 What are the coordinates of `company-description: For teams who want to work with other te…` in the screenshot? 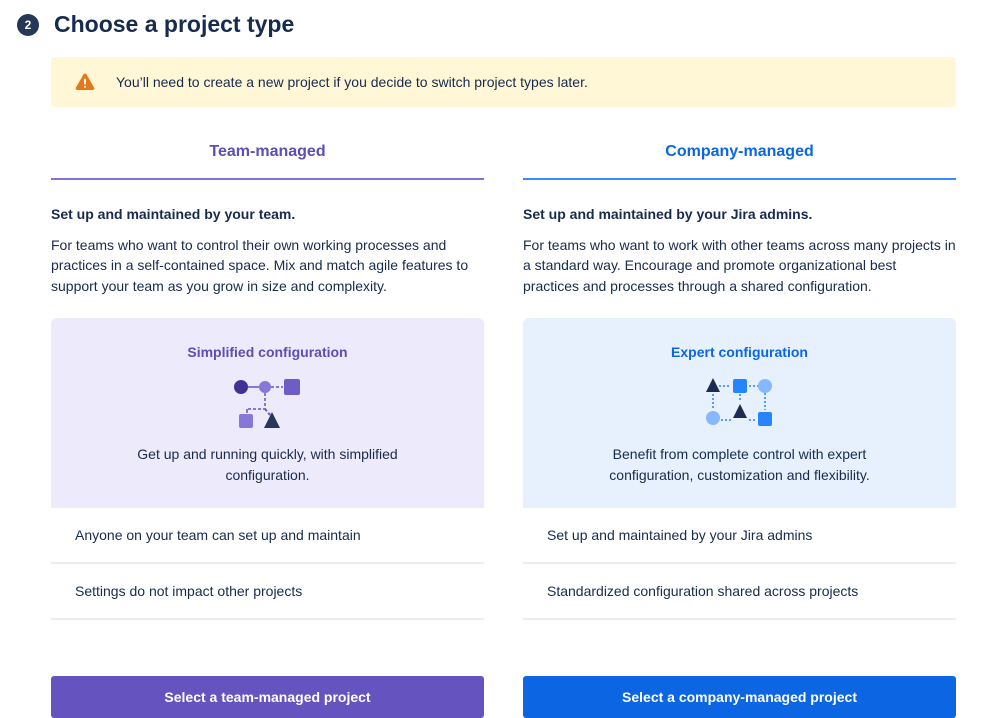 It's located at (739, 265).